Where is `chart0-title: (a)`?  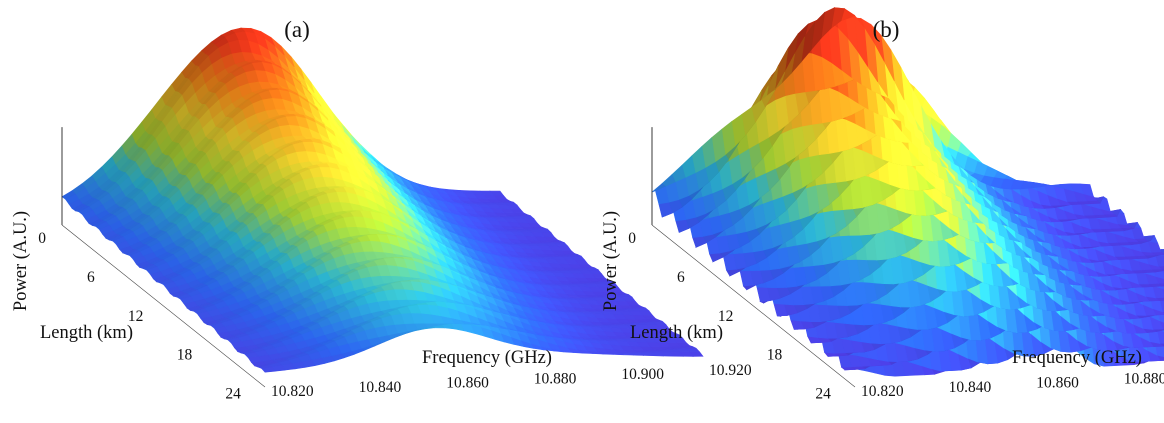
chart0-title: (a) is located at coordinates (297, 29).